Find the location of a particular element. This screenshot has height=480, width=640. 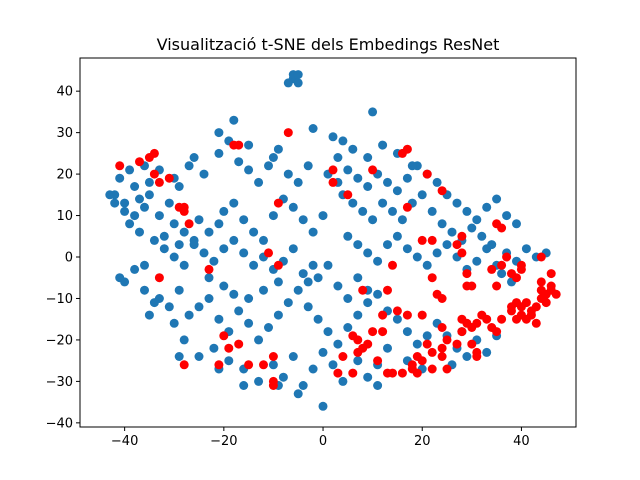

x-tick-label: 20 is located at coordinates (422, 441).